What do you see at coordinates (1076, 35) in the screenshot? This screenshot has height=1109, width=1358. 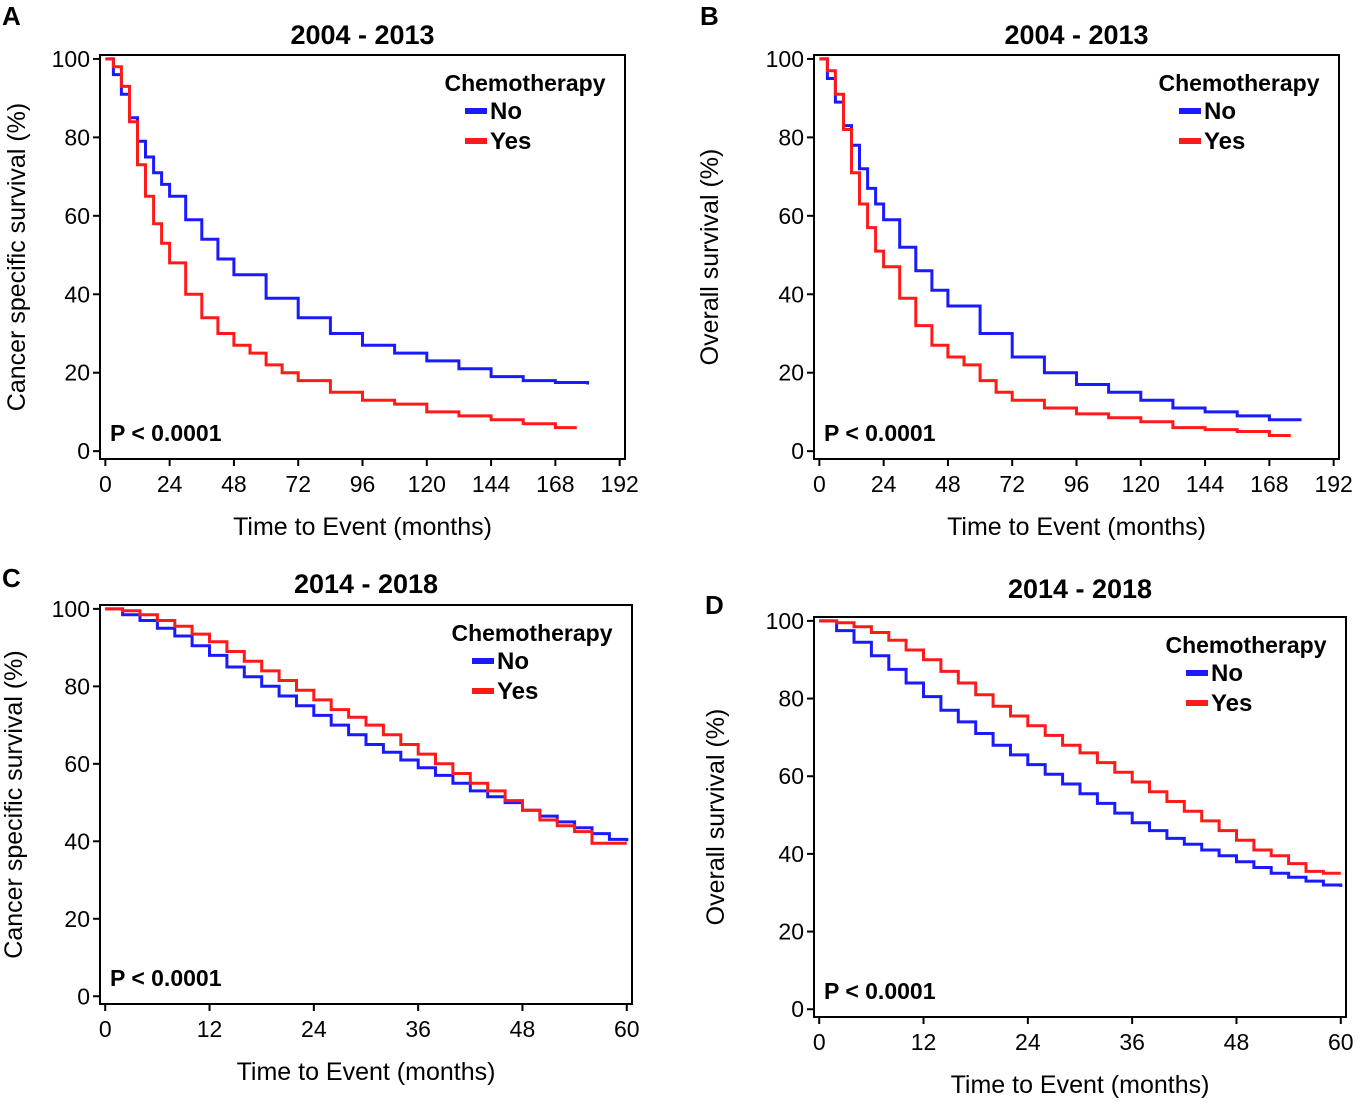 I see `chart-title-b: 2004 - 2013` at bounding box center [1076, 35].